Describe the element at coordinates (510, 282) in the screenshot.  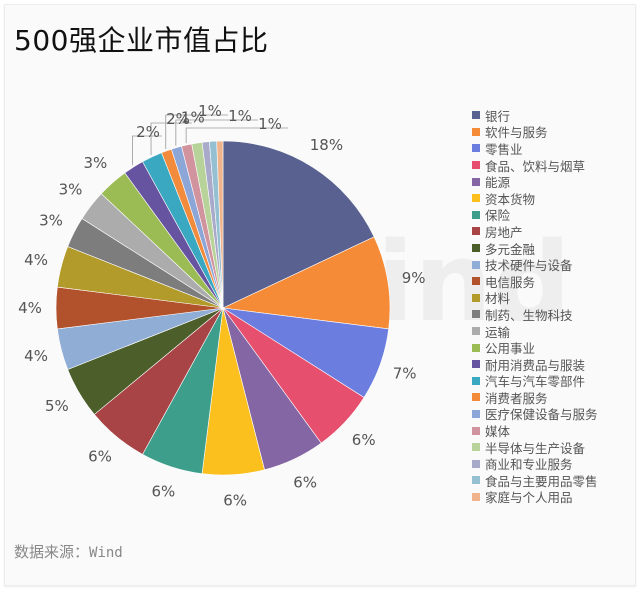
I see `legend-label: 电信服务` at that location.